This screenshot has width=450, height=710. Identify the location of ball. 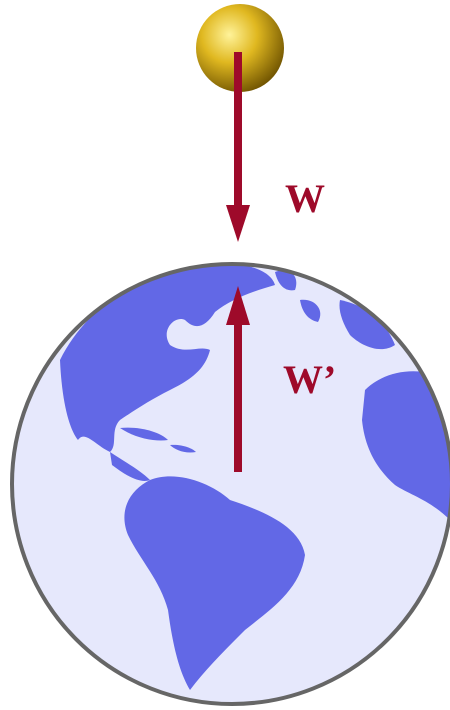
(240, 48).